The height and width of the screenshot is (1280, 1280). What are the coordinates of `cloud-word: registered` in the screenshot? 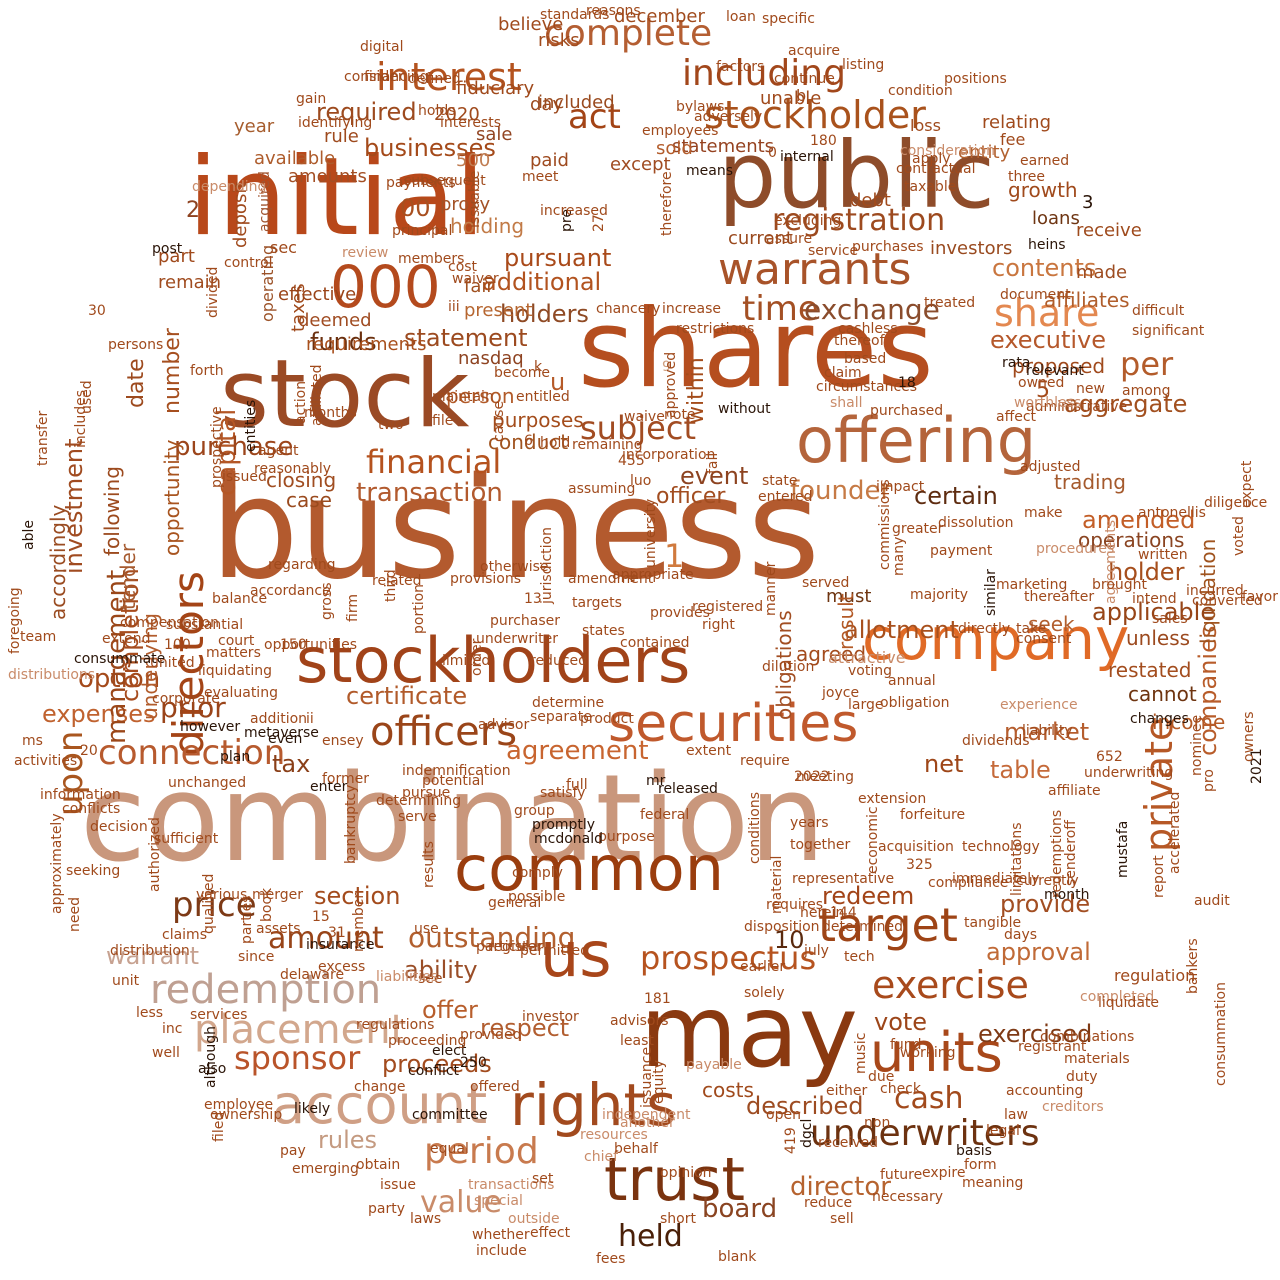 It's located at (728, 607).